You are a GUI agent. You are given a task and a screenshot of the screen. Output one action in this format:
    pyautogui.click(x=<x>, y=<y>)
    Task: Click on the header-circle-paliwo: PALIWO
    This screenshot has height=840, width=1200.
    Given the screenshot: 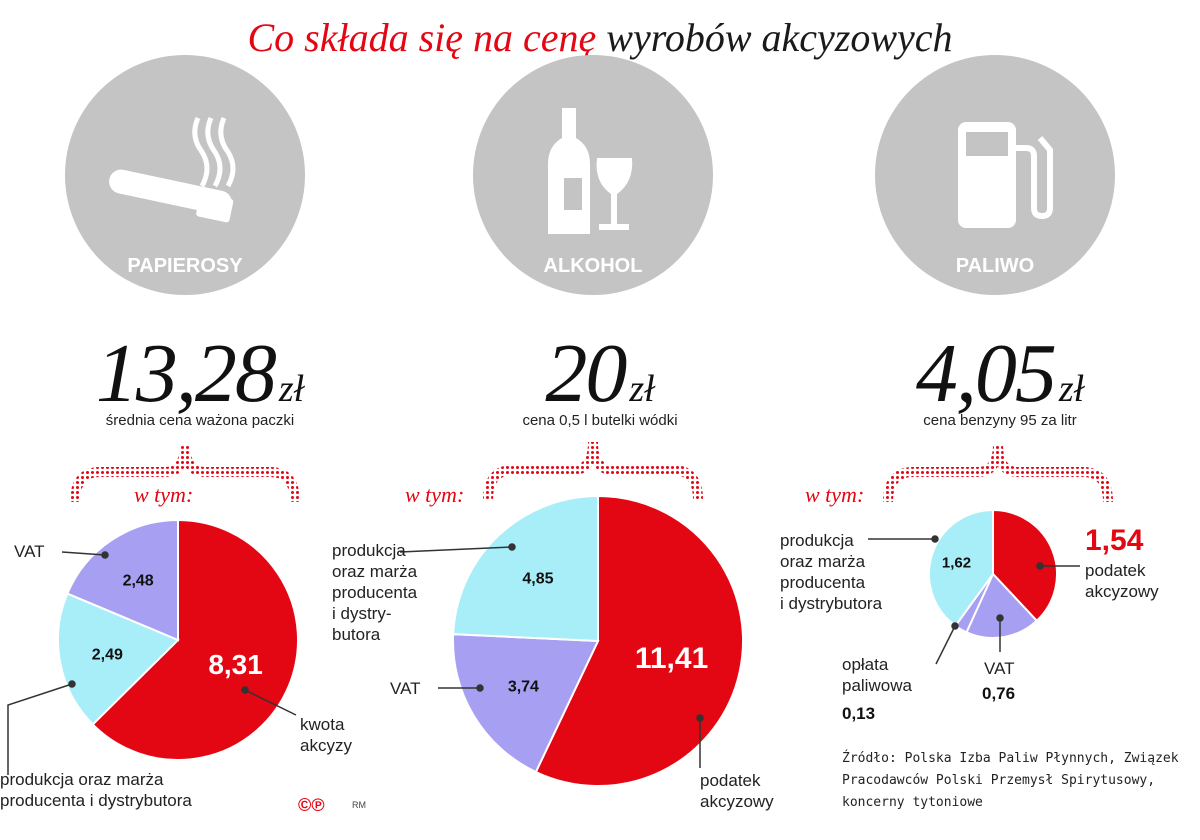 What is the action you would take?
    pyautogui.click(x=995, y=175)
    